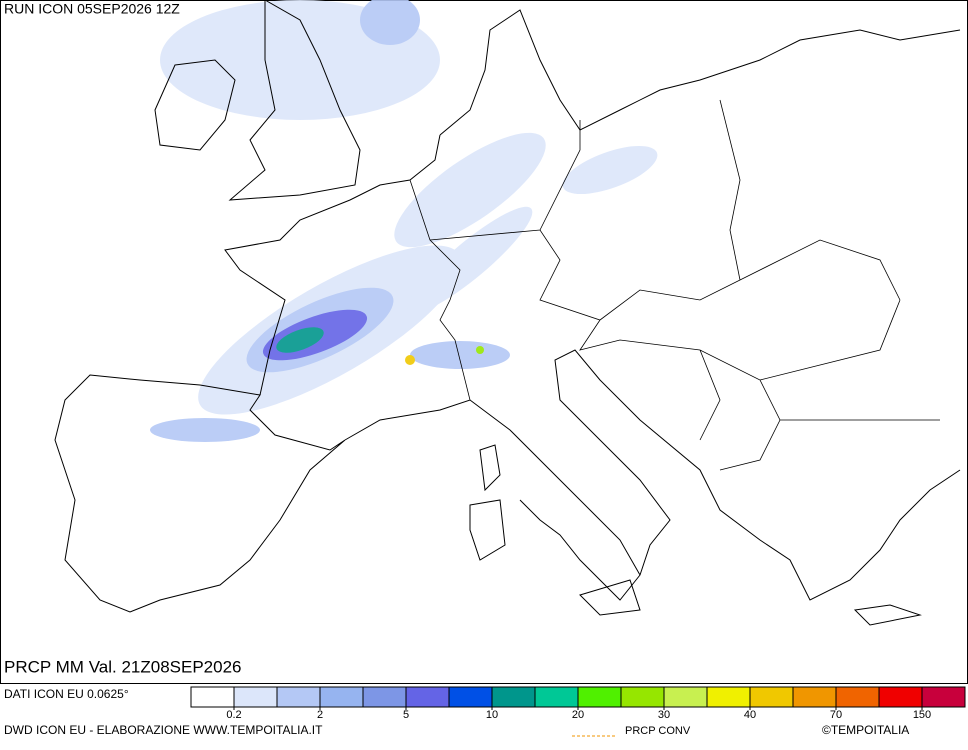 The image size is (968, 750). Describe the element at coordinates (123, 666) in the screenshot. I see `product-label: PRCP MM Val. 21Z08SEP2026` at that location.